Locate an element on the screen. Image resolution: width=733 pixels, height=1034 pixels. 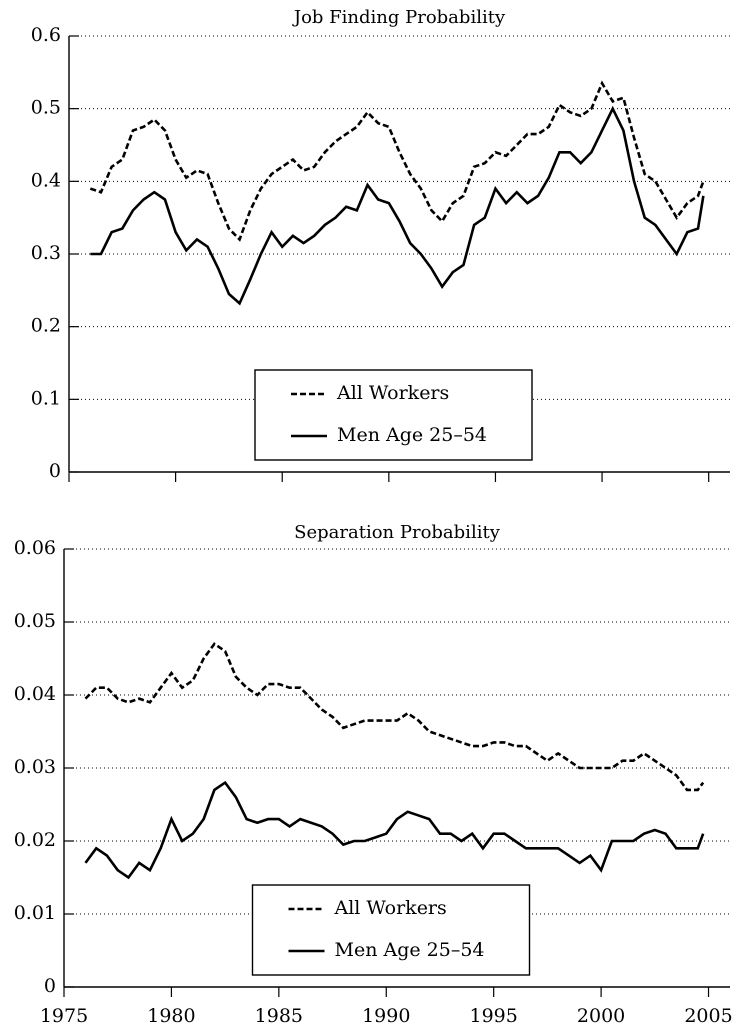
y-tick-label: 0.04 is located at coordinates (35, 694).